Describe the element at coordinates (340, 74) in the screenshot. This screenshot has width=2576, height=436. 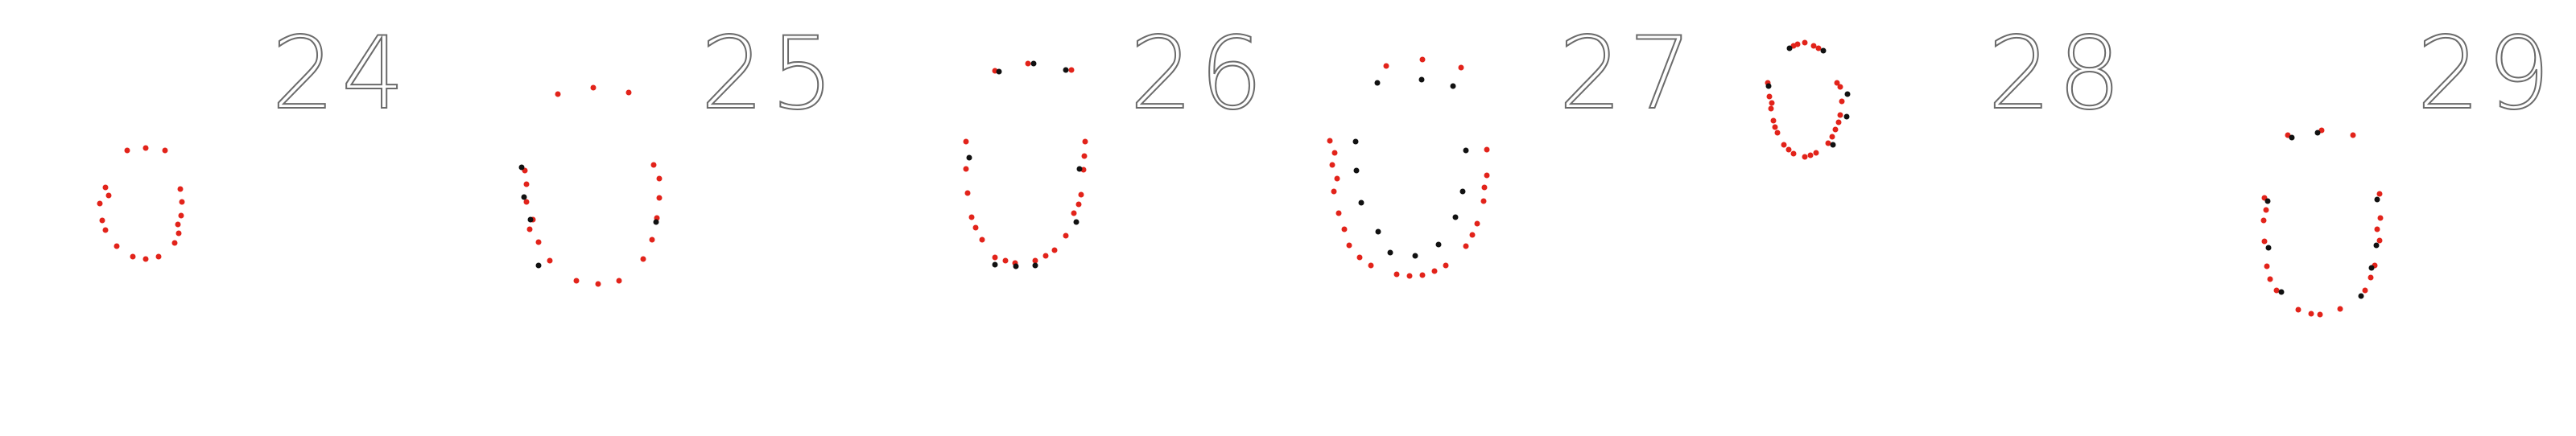
I see `panel-number: 24` at that location.